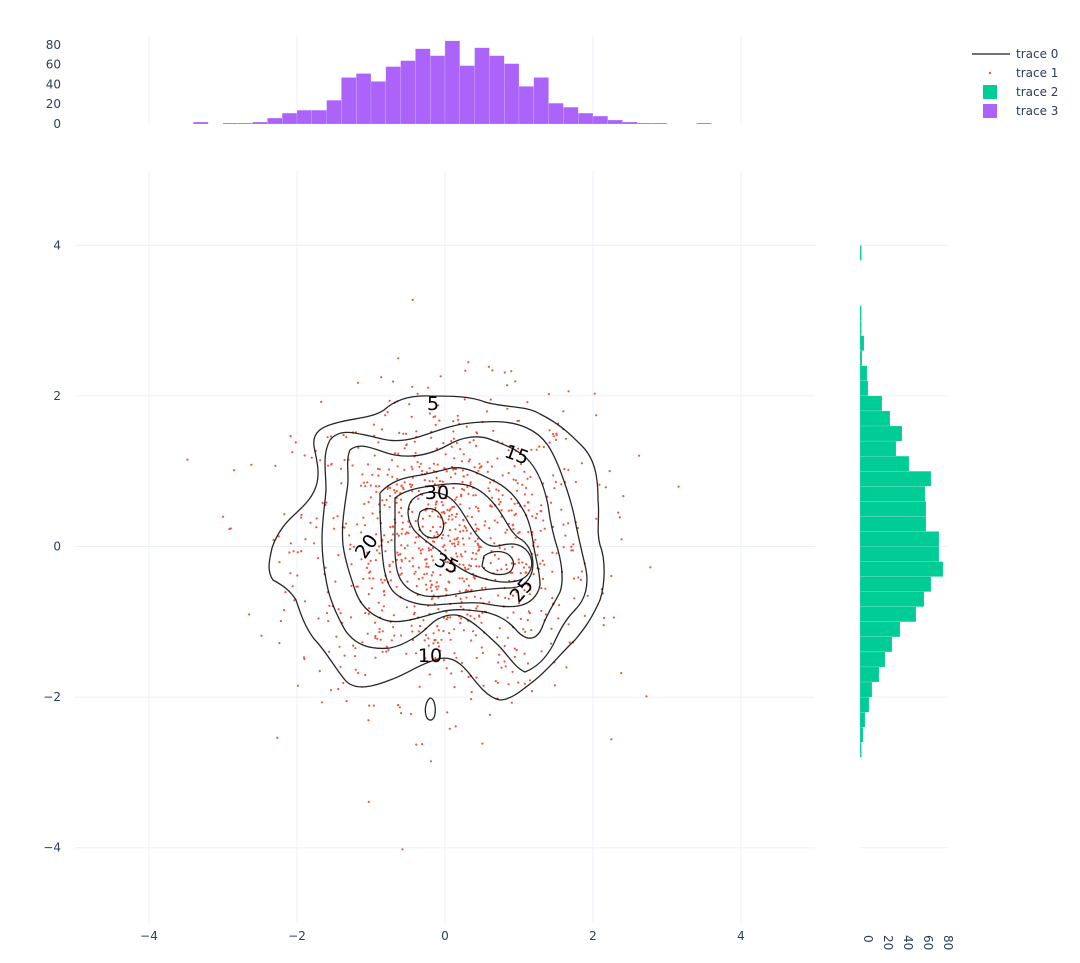  Describe the element at coordinates (57, 547) in the screenshot. I see `y-tick-label: 0` at that location.